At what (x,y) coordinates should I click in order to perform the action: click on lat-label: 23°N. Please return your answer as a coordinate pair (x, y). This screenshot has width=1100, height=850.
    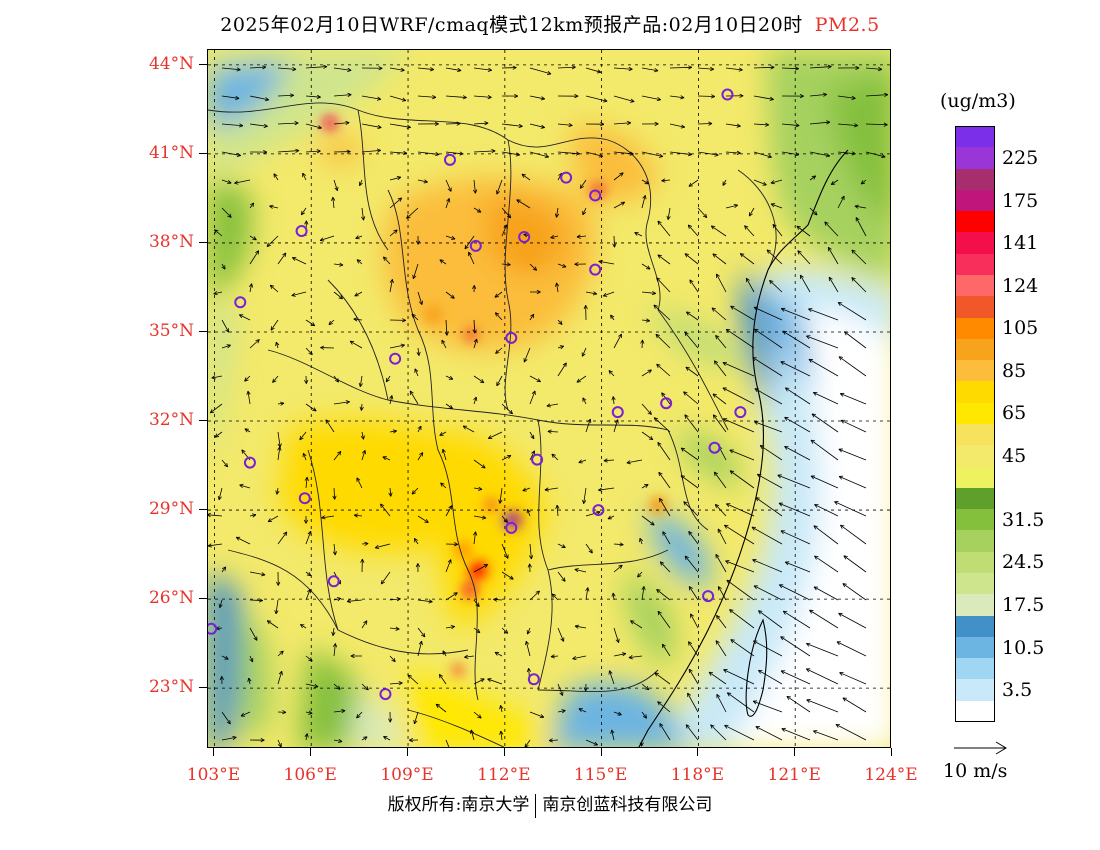
    Looking at the image, I should click on (171, 687).